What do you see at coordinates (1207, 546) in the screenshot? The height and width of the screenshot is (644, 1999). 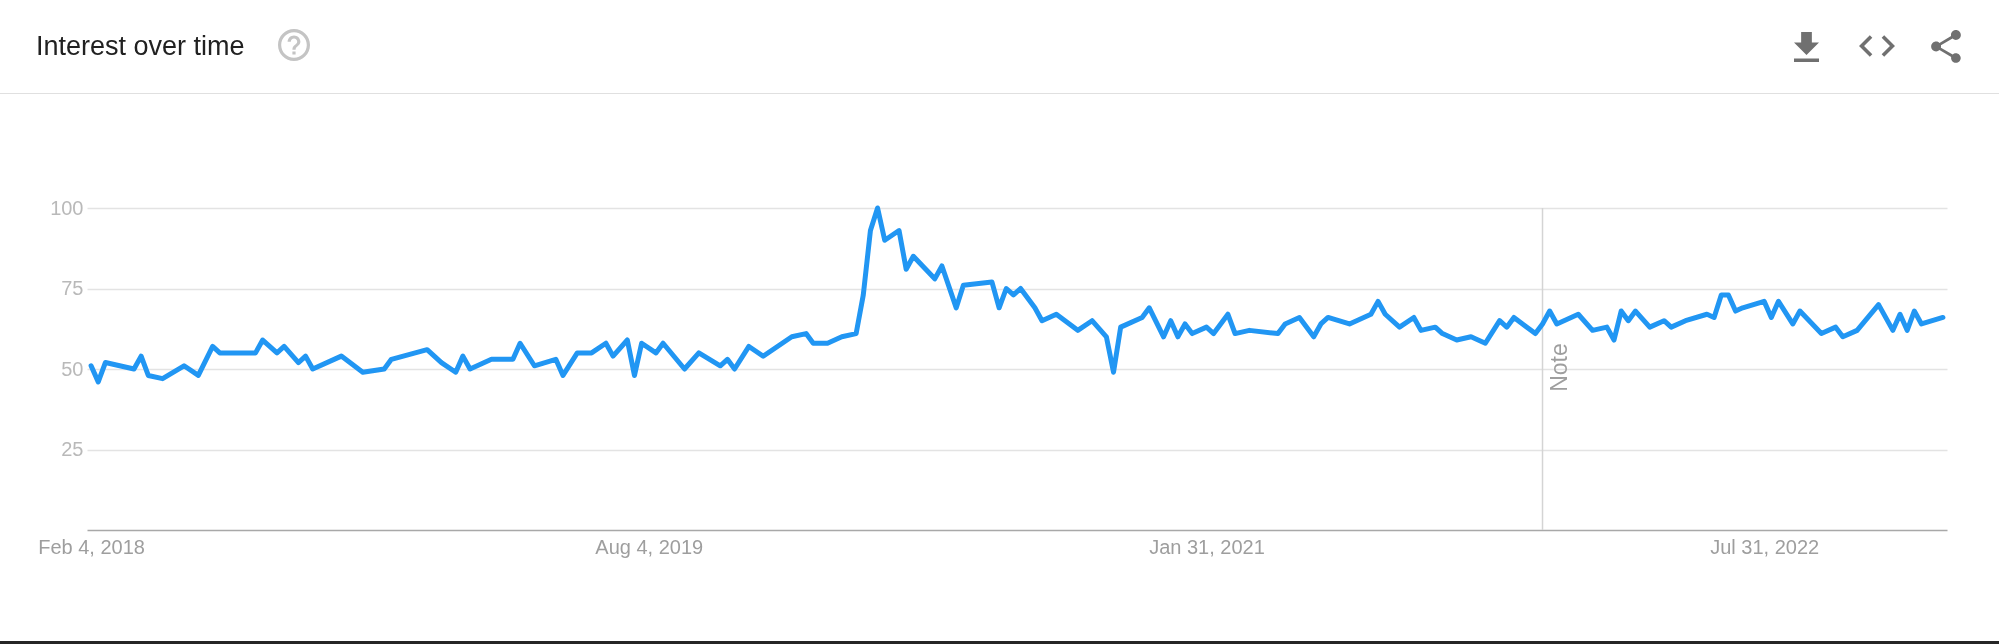 I see `x-tick-label: Jan 31, 2021` at bounding box center [1207, 546].